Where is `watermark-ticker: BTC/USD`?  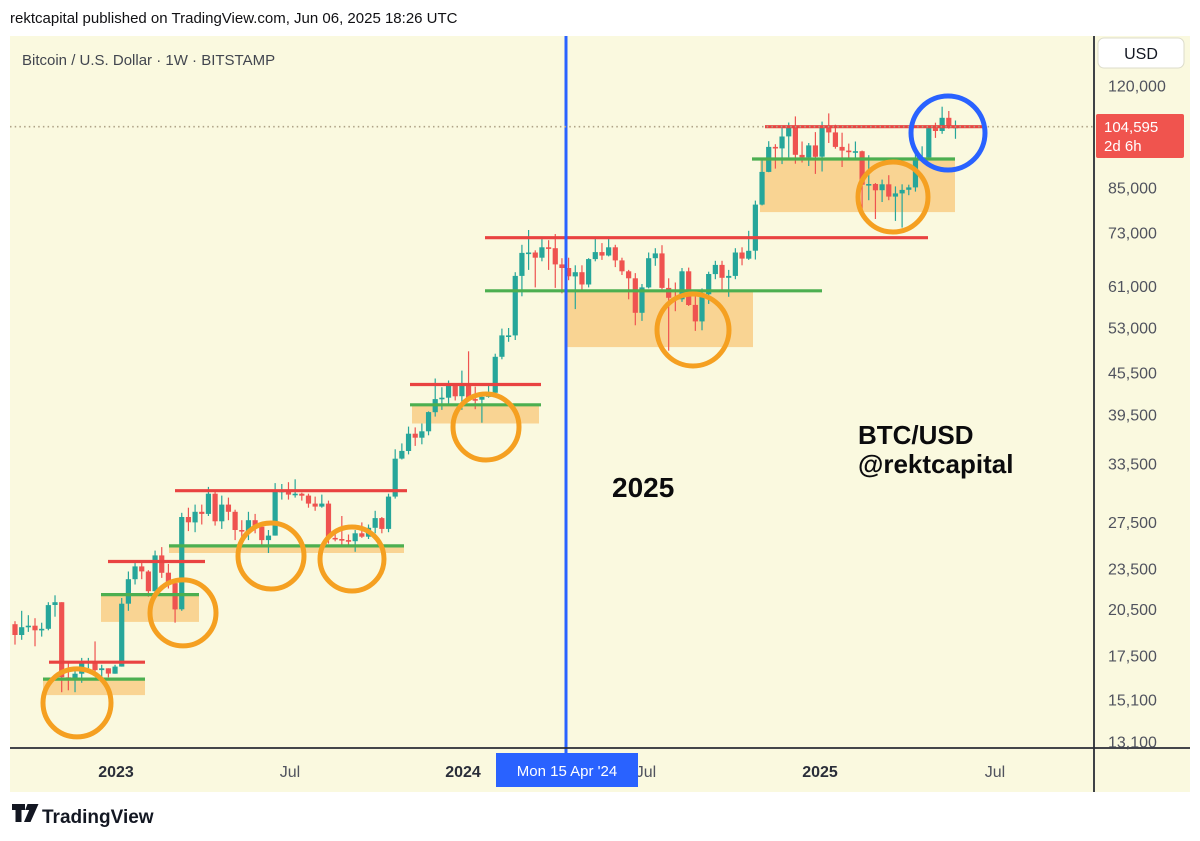 watermark-ticker: BTC/USD is located at coordinates (916, 435).